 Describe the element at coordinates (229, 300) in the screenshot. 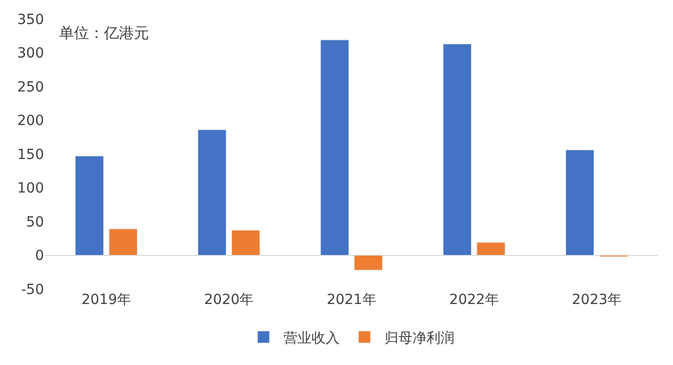

I see `x-tick-label: 2020年` at that location.